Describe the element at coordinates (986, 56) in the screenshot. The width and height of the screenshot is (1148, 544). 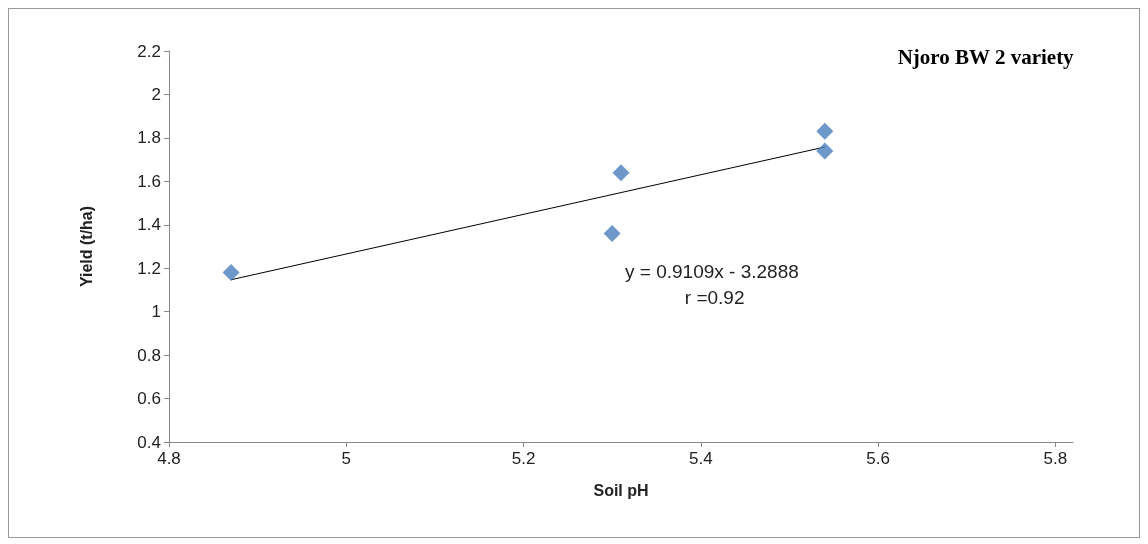
I see `chart-title: Njoro BW 2 variety` at that location.